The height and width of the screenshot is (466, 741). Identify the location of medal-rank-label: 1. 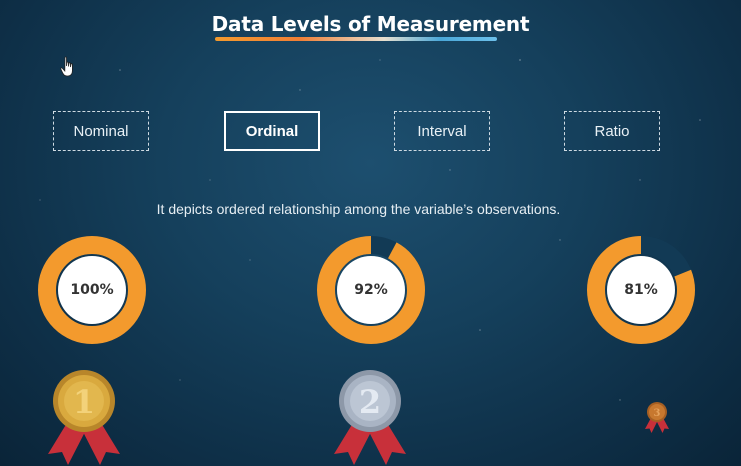
(84, 402).